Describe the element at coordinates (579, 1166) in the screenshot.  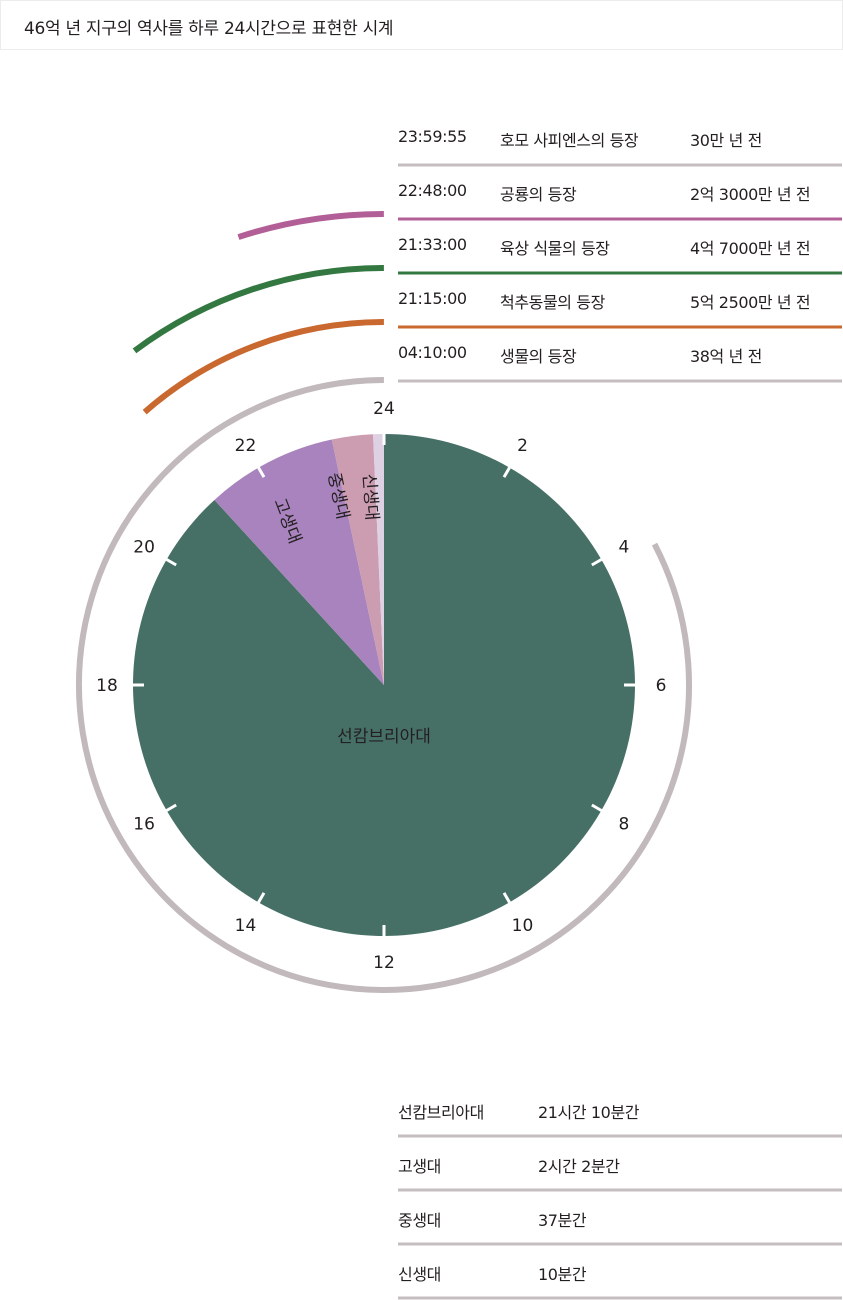
I see `duration-length: 2시간 2분간` at that location.